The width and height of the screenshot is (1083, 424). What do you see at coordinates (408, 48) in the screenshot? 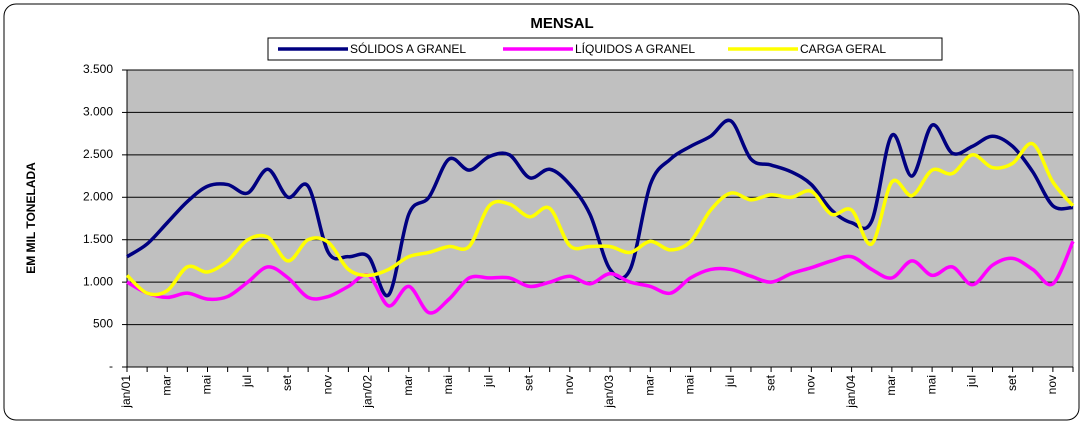
I see `legend-label: SÓLIDOS A GRANEL` at bounding box center [408, 48].